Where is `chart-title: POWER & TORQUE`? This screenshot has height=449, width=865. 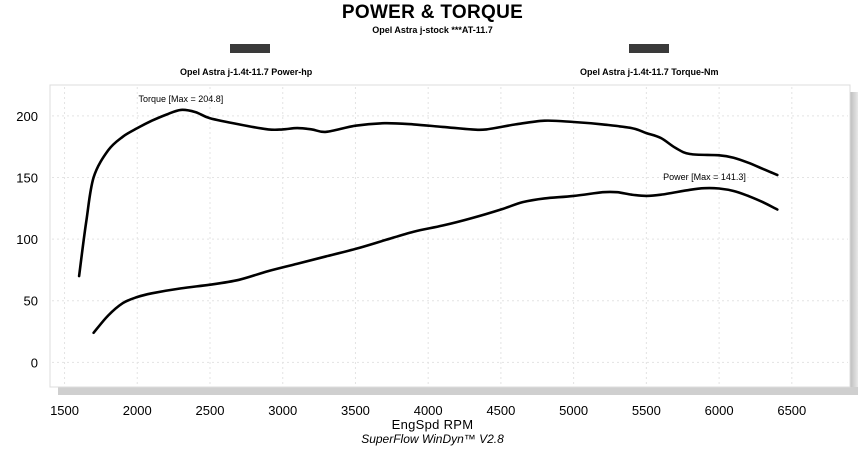
chart-title: POWER & TORQUE is located at coordinates (432, 12).